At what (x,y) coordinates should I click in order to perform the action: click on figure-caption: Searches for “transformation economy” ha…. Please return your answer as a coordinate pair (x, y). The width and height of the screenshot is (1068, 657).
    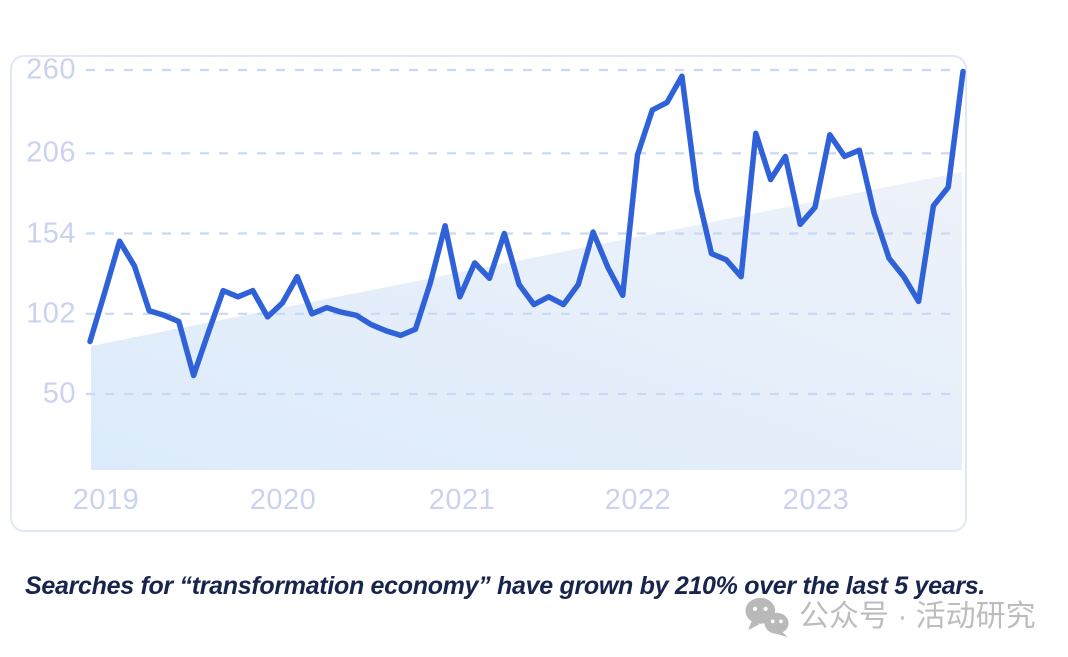
    Looking at the image, I should click on (505, 586).